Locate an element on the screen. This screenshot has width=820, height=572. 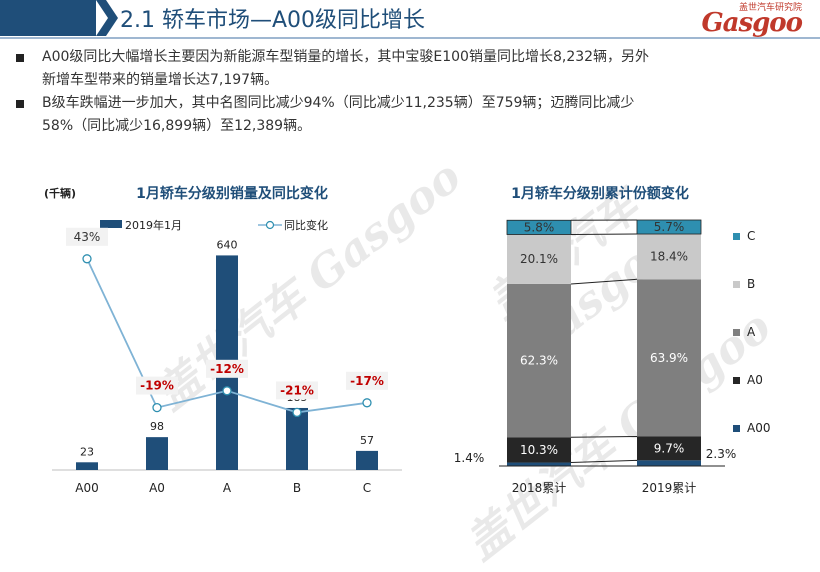
unit-label: (千辆) is located at coordinates (60, 193).